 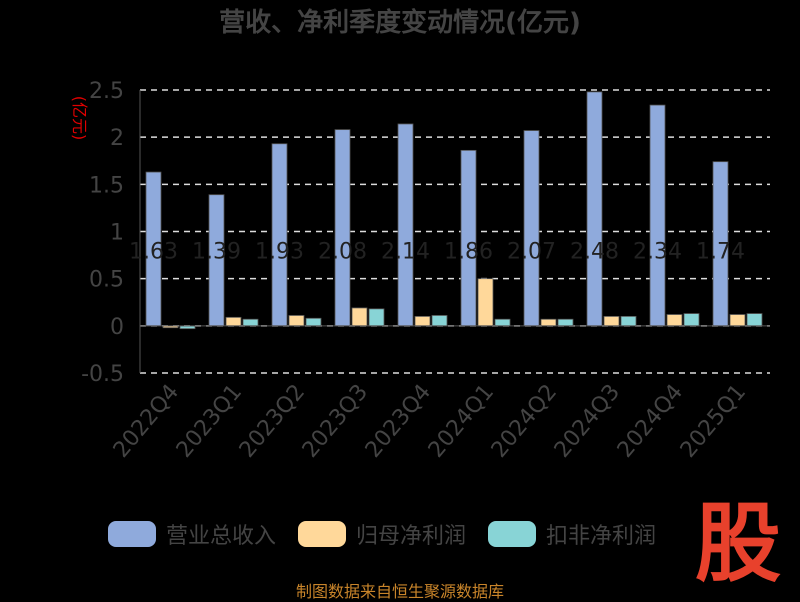 I want to click on data-label: 2.07, so click(x=531, y=252).